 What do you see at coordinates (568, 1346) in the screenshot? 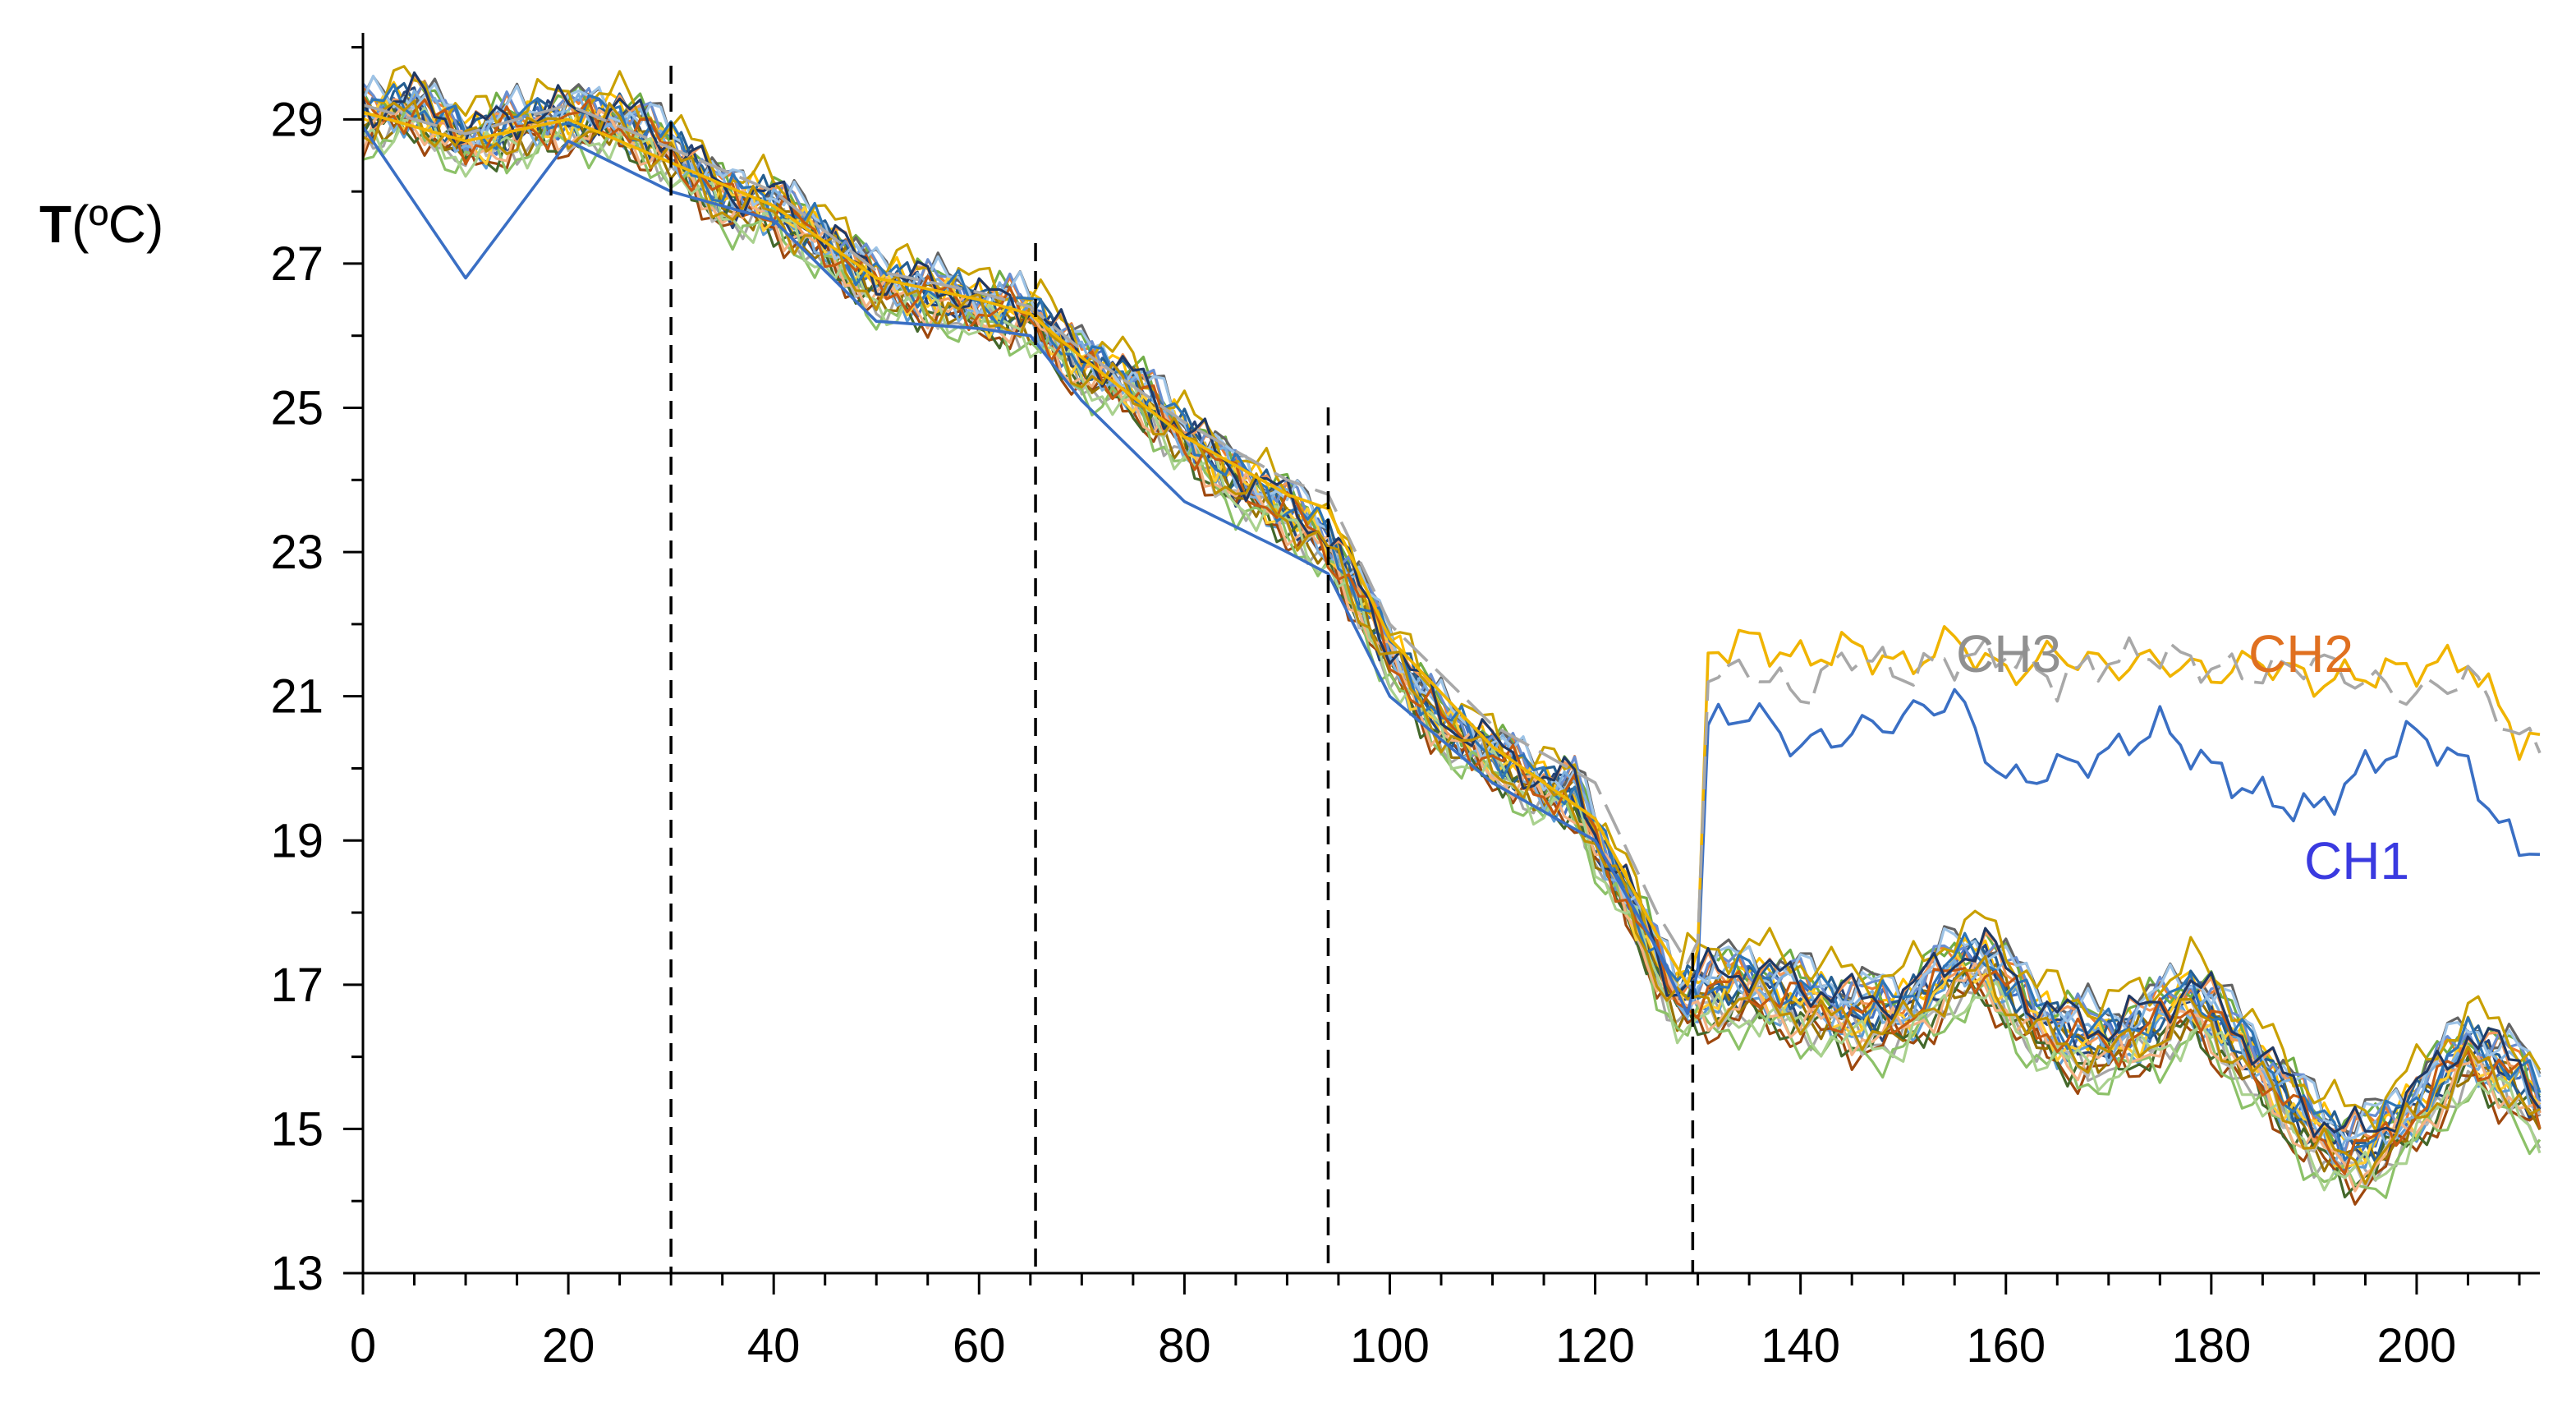
I see `x-tick-label: 20` at bounding box center [568, 1346].